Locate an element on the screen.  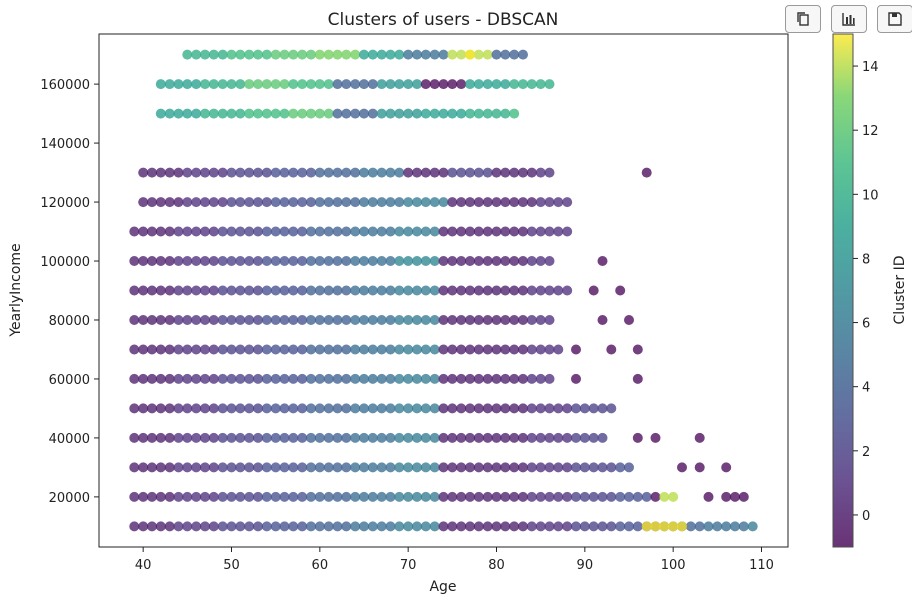
copy-icon is located at coordinates (803, 19).